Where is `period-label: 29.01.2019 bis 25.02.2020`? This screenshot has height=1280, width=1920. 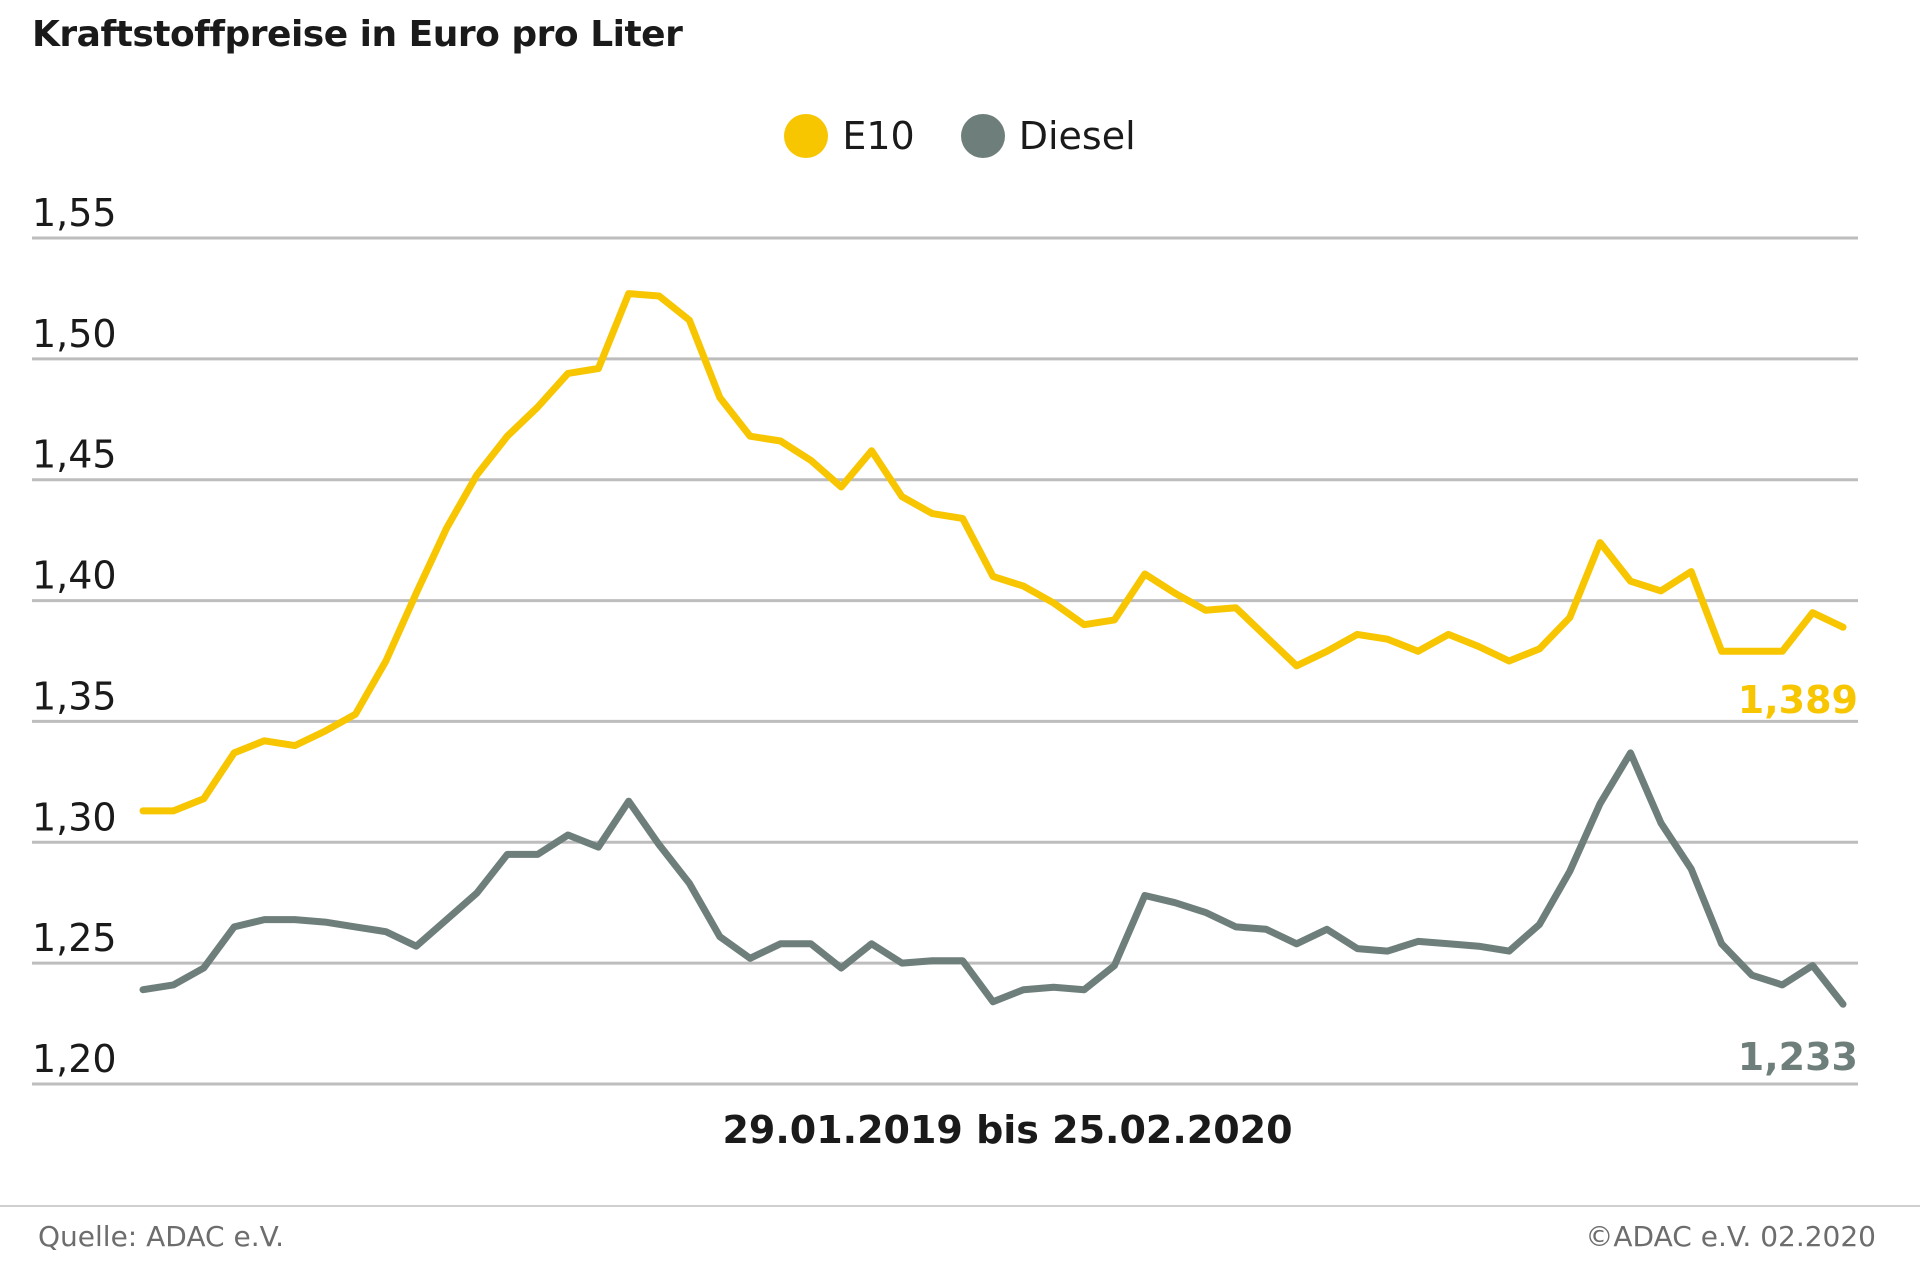
period-label: 29.01.2019 bis 25.02.2020 is located at coordinates (1007, 1130).